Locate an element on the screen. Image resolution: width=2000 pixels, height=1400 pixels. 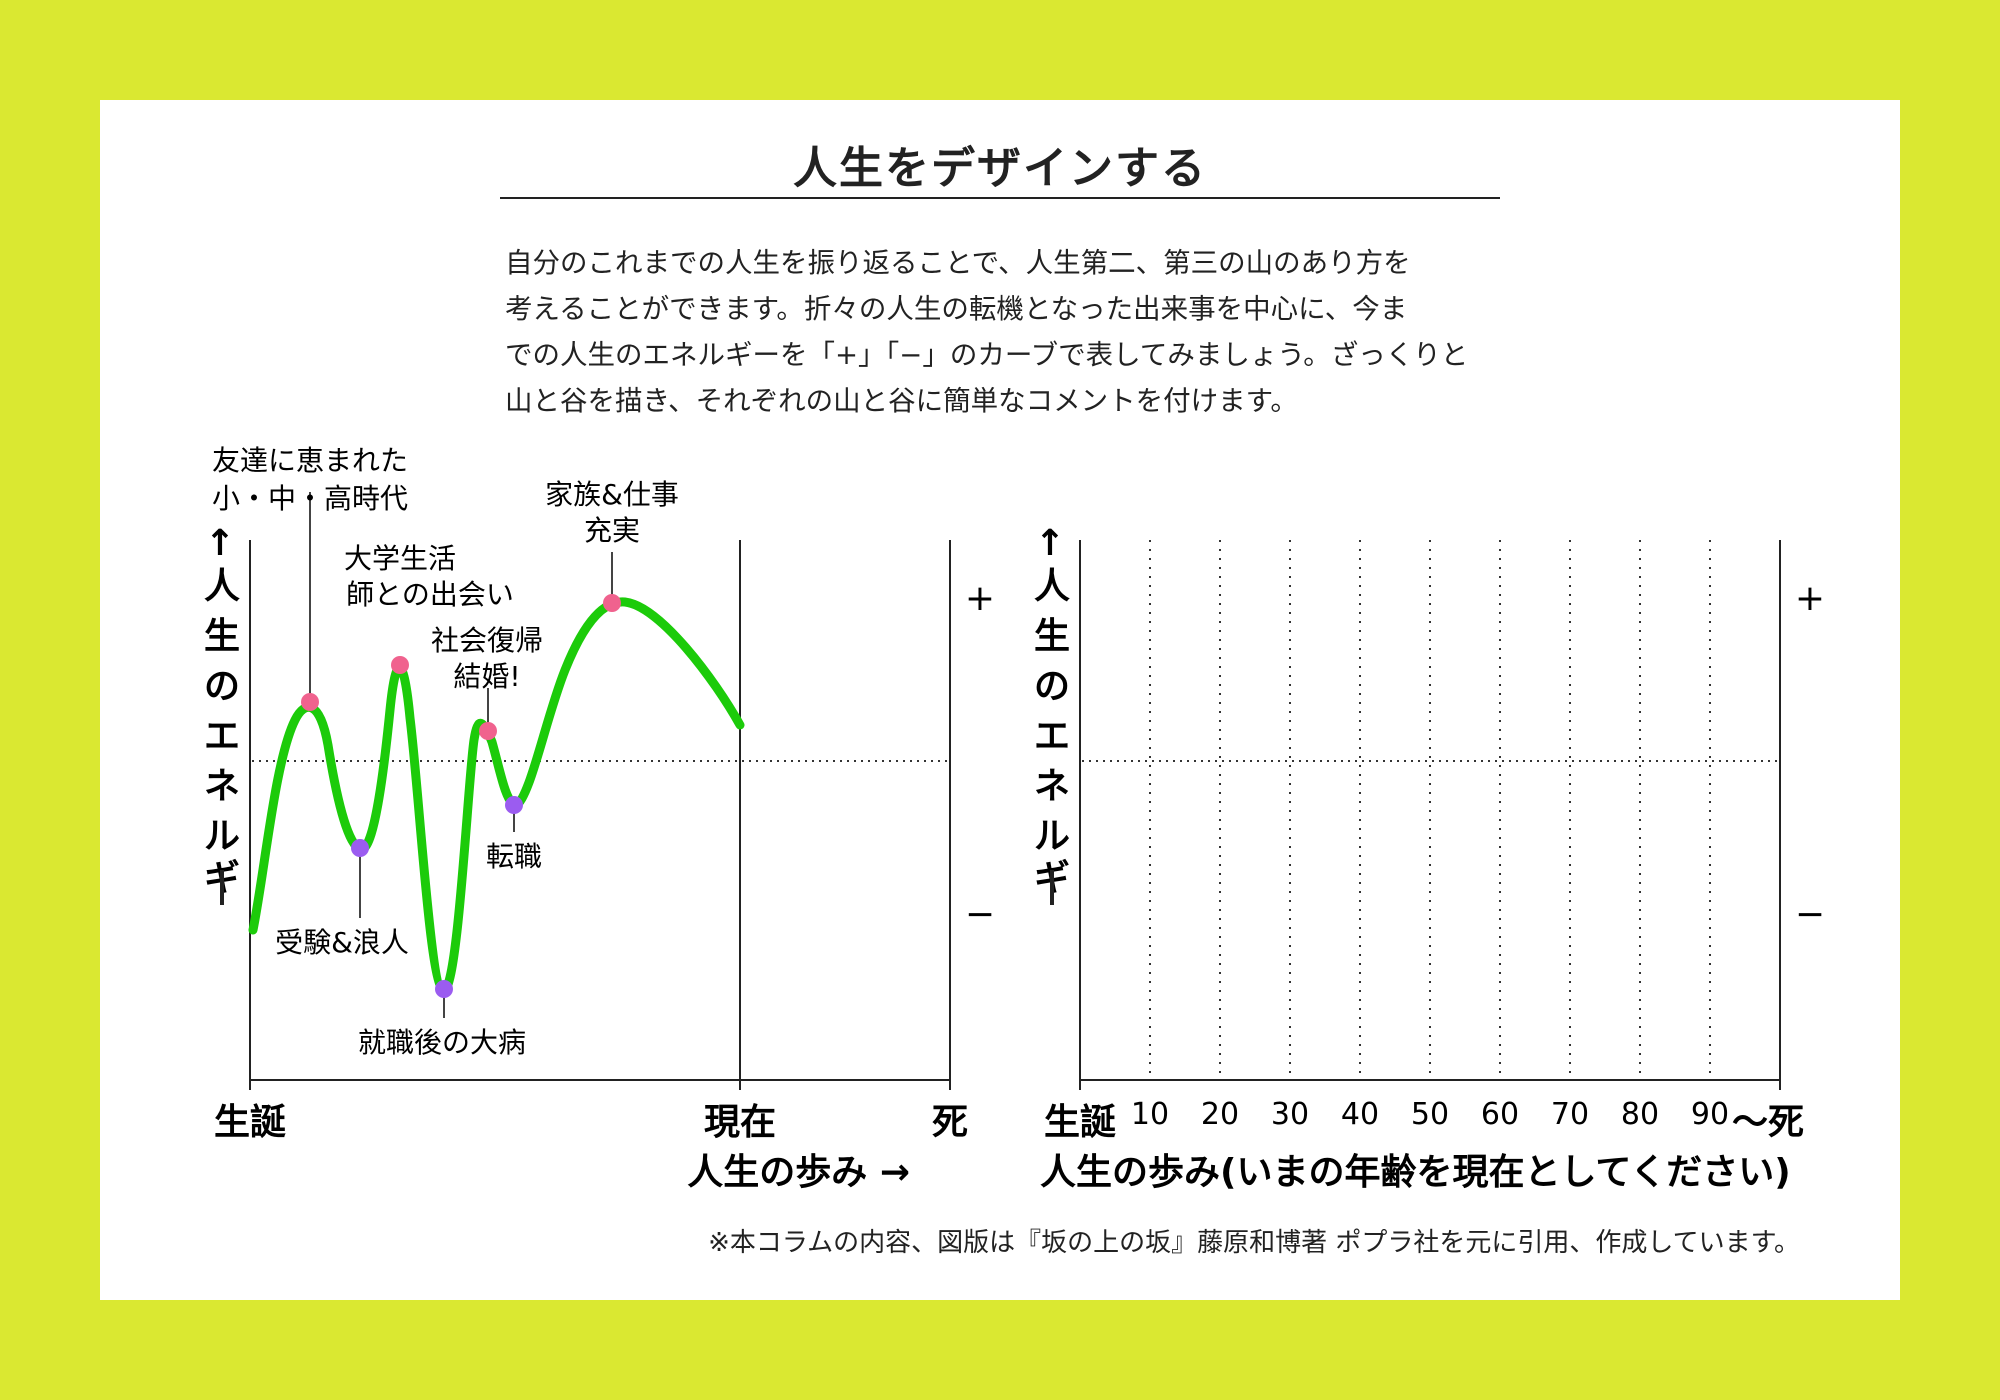
x-axis-title: 人生の歩み(いまの年齢を現在としてください) is located at coordinates (1415, 1172).